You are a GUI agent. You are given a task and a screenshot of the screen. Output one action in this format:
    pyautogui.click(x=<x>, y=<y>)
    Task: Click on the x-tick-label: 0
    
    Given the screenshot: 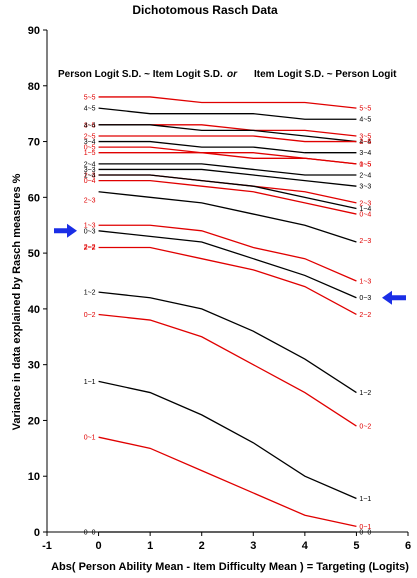 What is the action you would take?
    pyautogui.click(x=99, y=546)
    